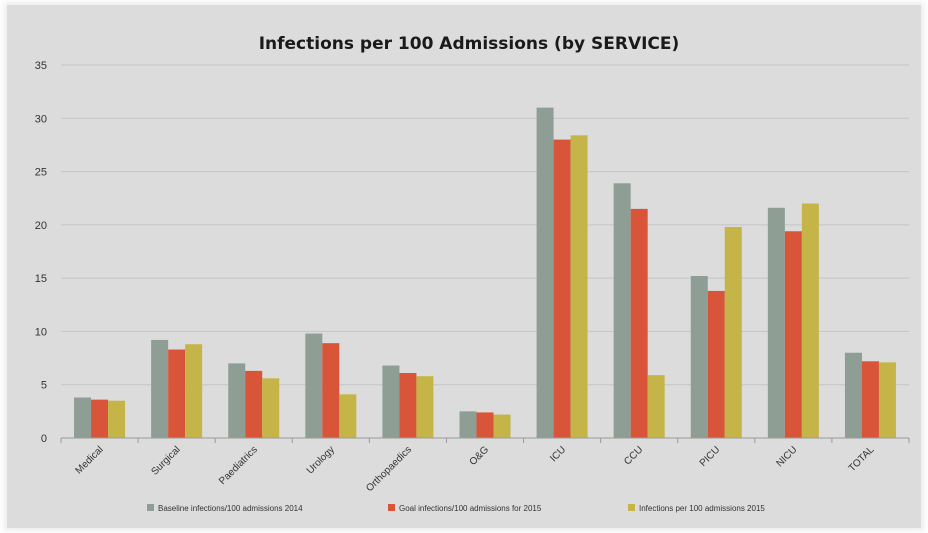  What do you see at coordinates (389, 469) in the screenshot?
I see `x-tick-label: Orthopaedics` at bounding box center [389, 469].